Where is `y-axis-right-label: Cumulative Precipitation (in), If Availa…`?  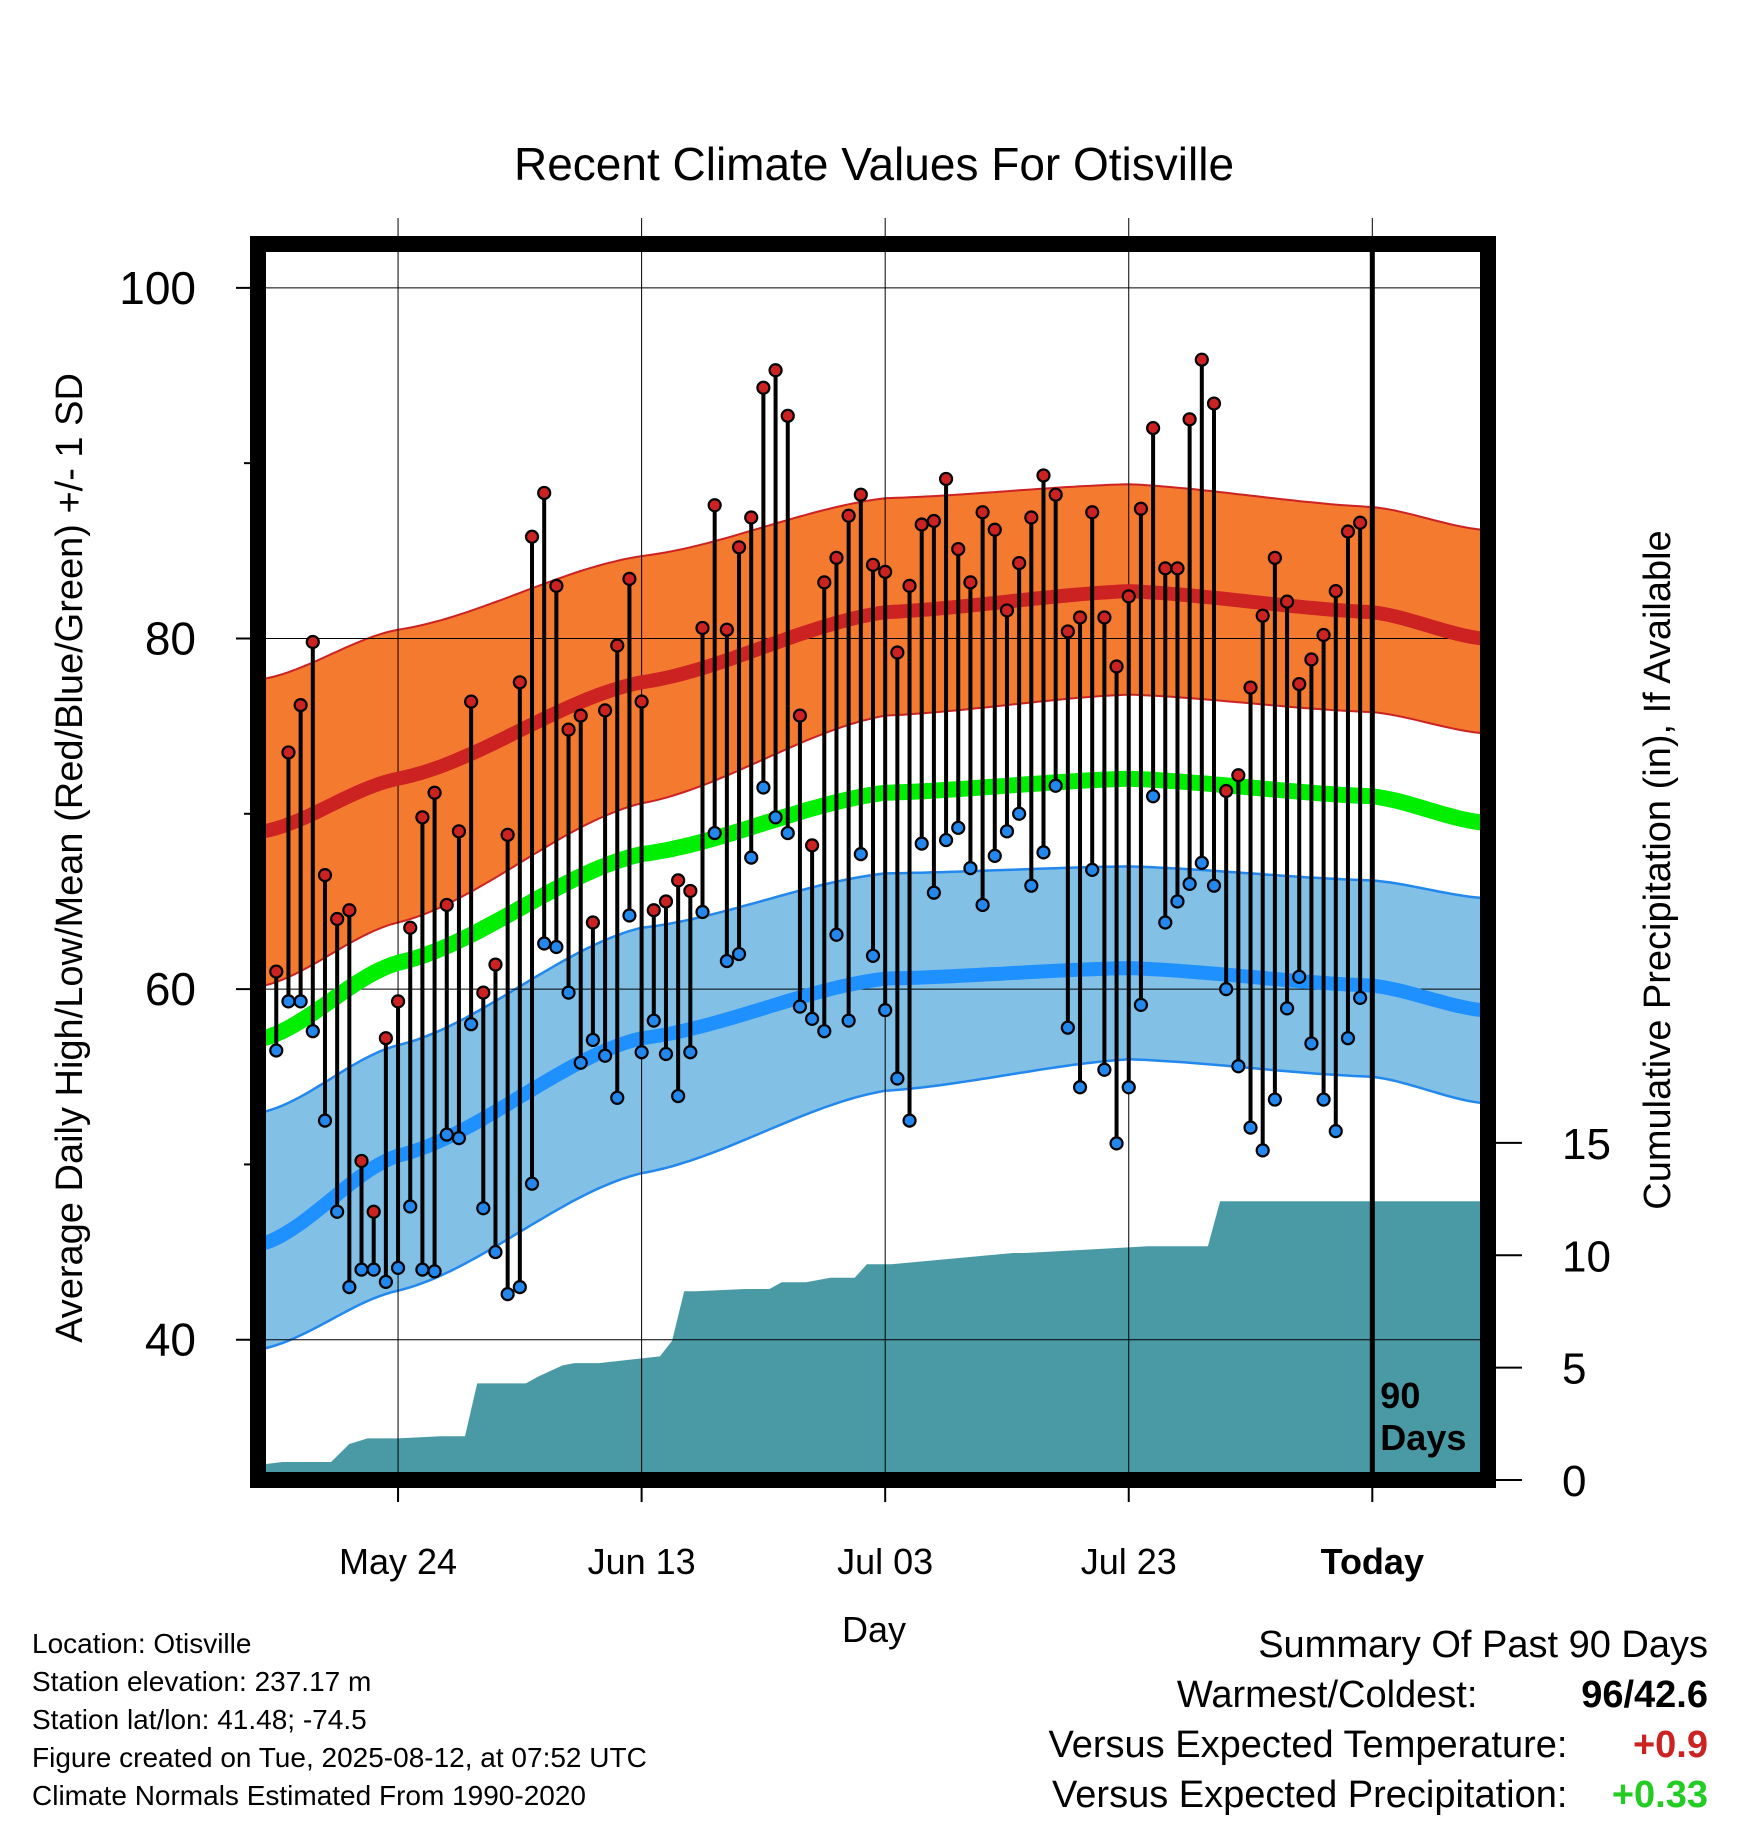
y-axis-right-label: Cumulative Precipitation (in), If Availa… is located at coordinates (1658, 869).